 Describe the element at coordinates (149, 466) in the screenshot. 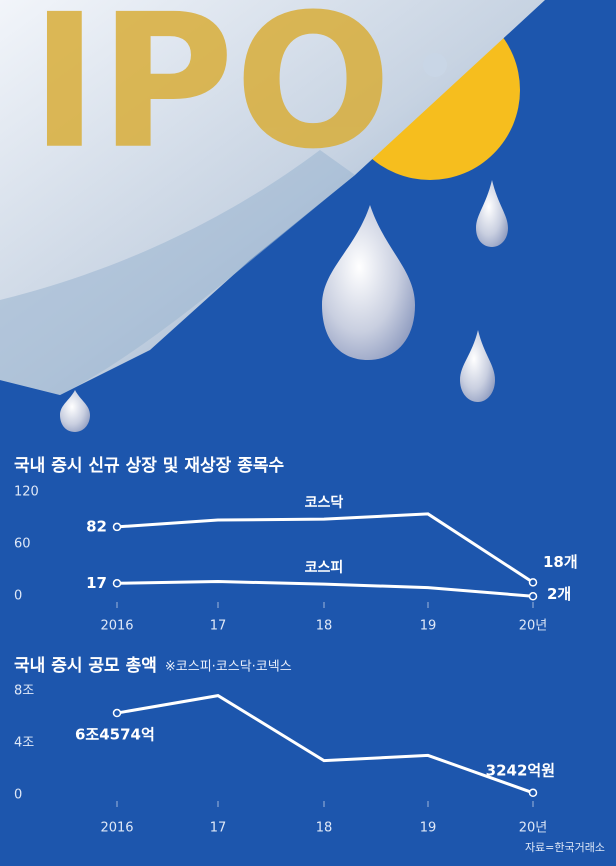

I see `chart-title: 국내 증시 신규 상장 및 재상장 종목수` at that location.